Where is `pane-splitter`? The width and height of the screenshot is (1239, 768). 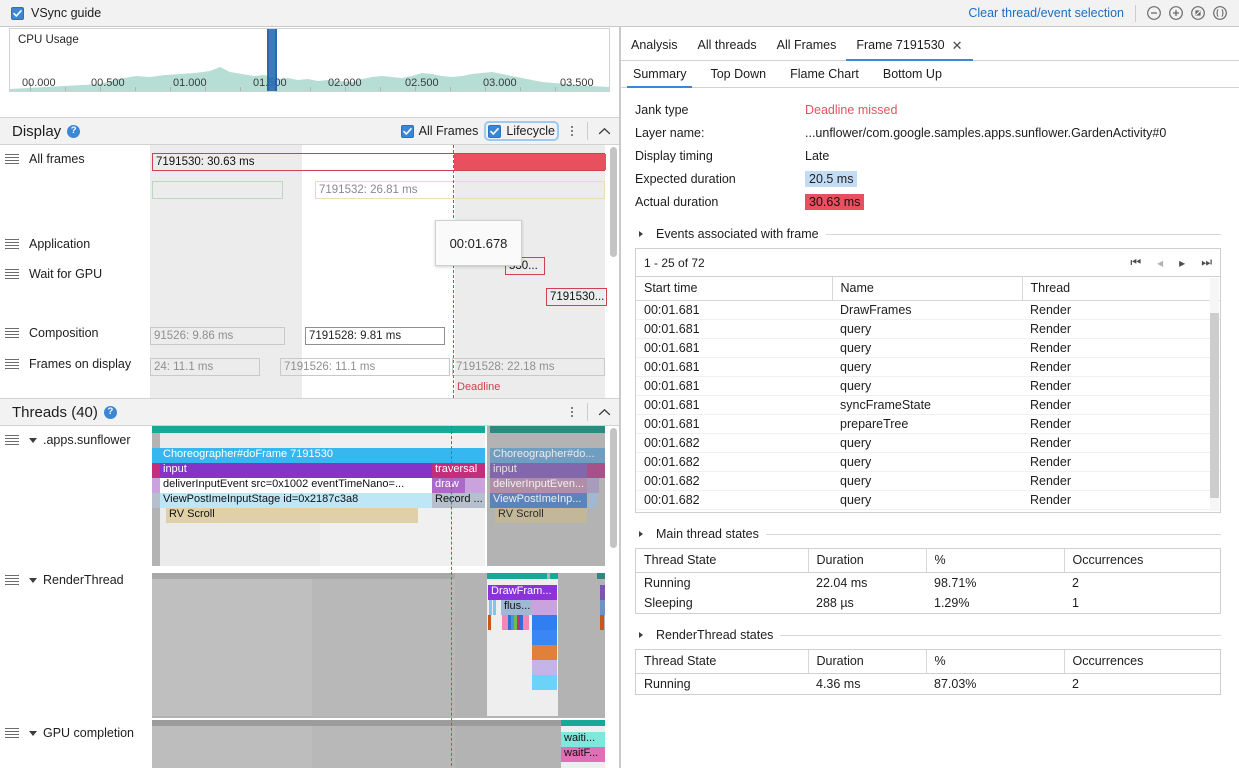
pane-splitter is located at coordinates (620, 397).